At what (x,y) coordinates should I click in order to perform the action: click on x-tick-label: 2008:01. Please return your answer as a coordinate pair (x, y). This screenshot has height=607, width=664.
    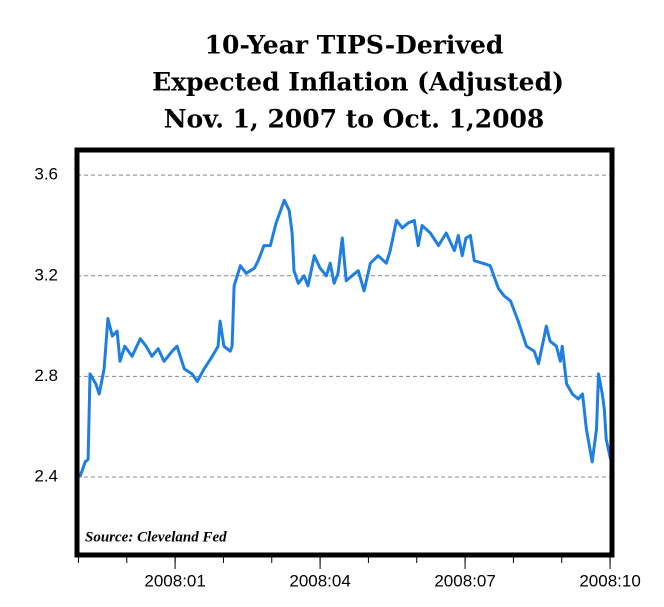
    Looking at the image, I should click on (174, 580).